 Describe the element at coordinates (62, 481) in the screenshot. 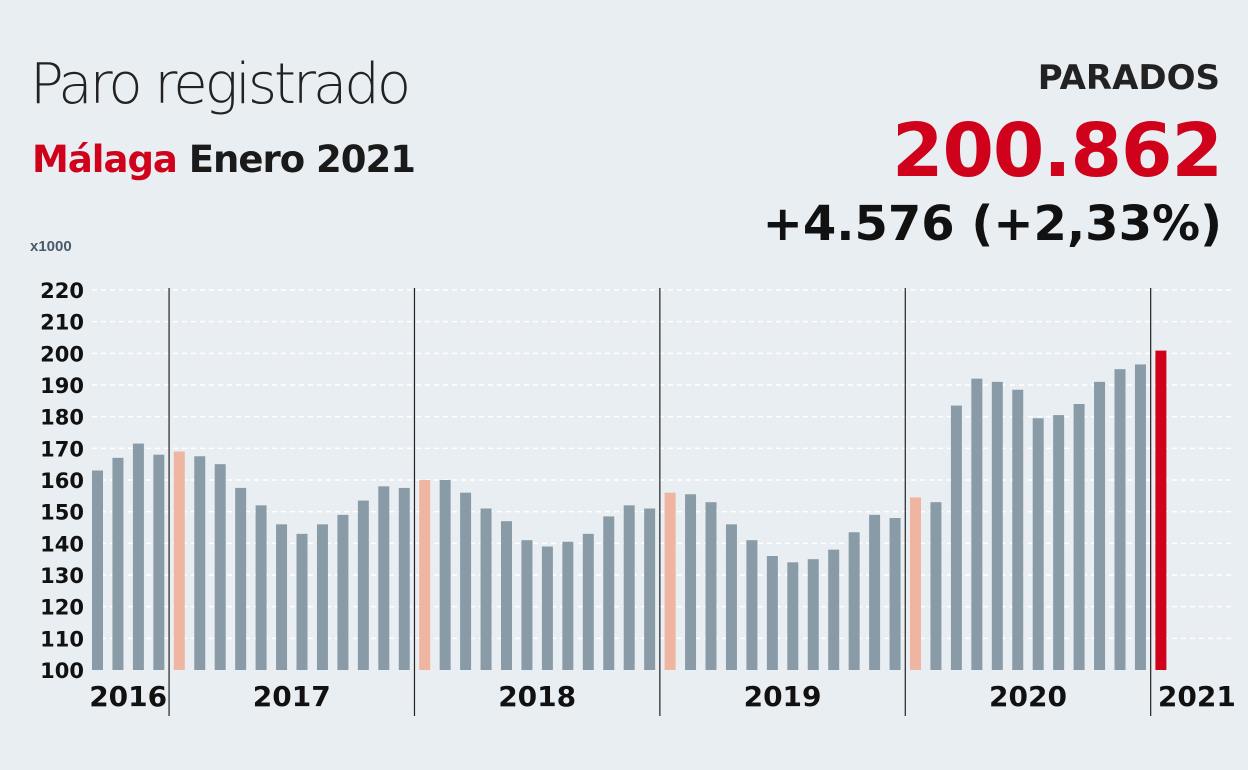

I see `y-tick-label: 160` at that location.